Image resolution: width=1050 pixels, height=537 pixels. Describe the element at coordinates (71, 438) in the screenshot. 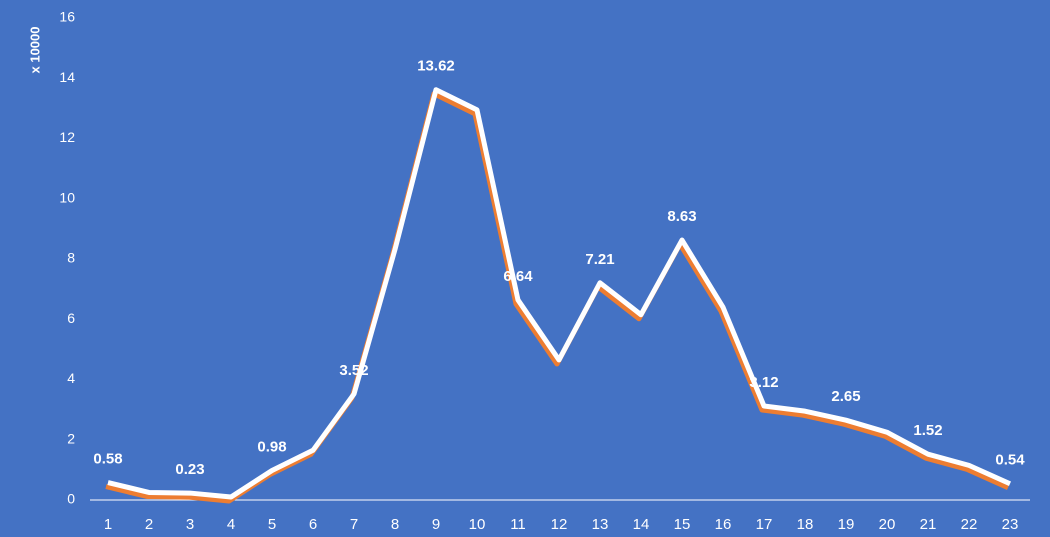

I see `y-tick-label: 2` at that location.